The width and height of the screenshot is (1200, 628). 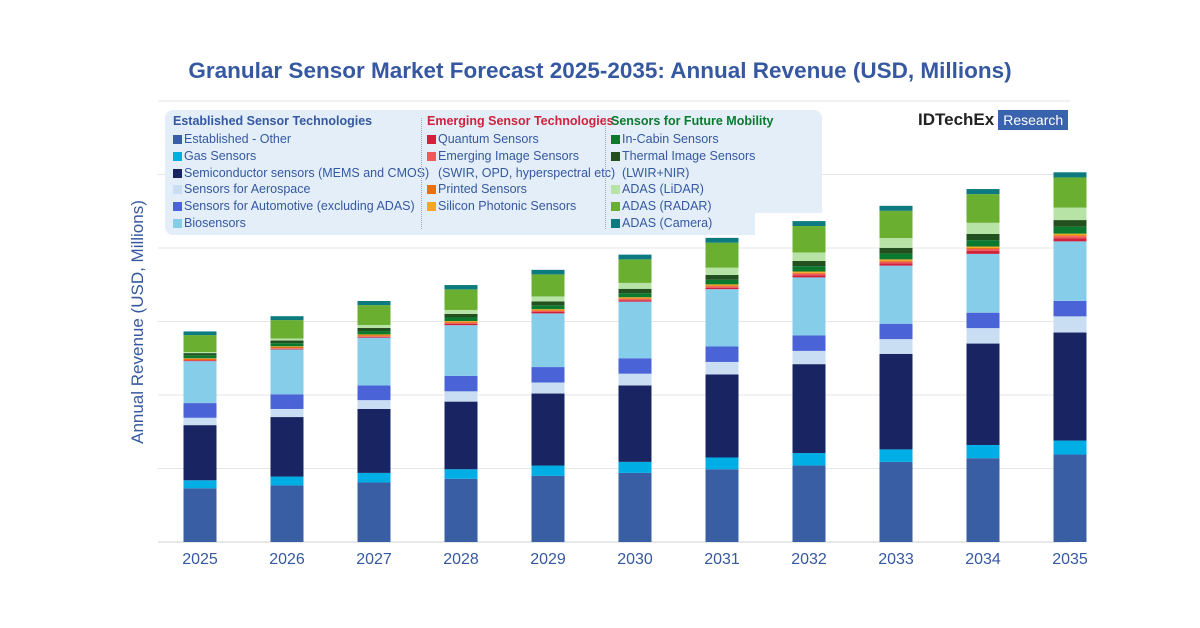 I want to click on bar-segment-adas-radar--2030, so click(x=635, y=271).